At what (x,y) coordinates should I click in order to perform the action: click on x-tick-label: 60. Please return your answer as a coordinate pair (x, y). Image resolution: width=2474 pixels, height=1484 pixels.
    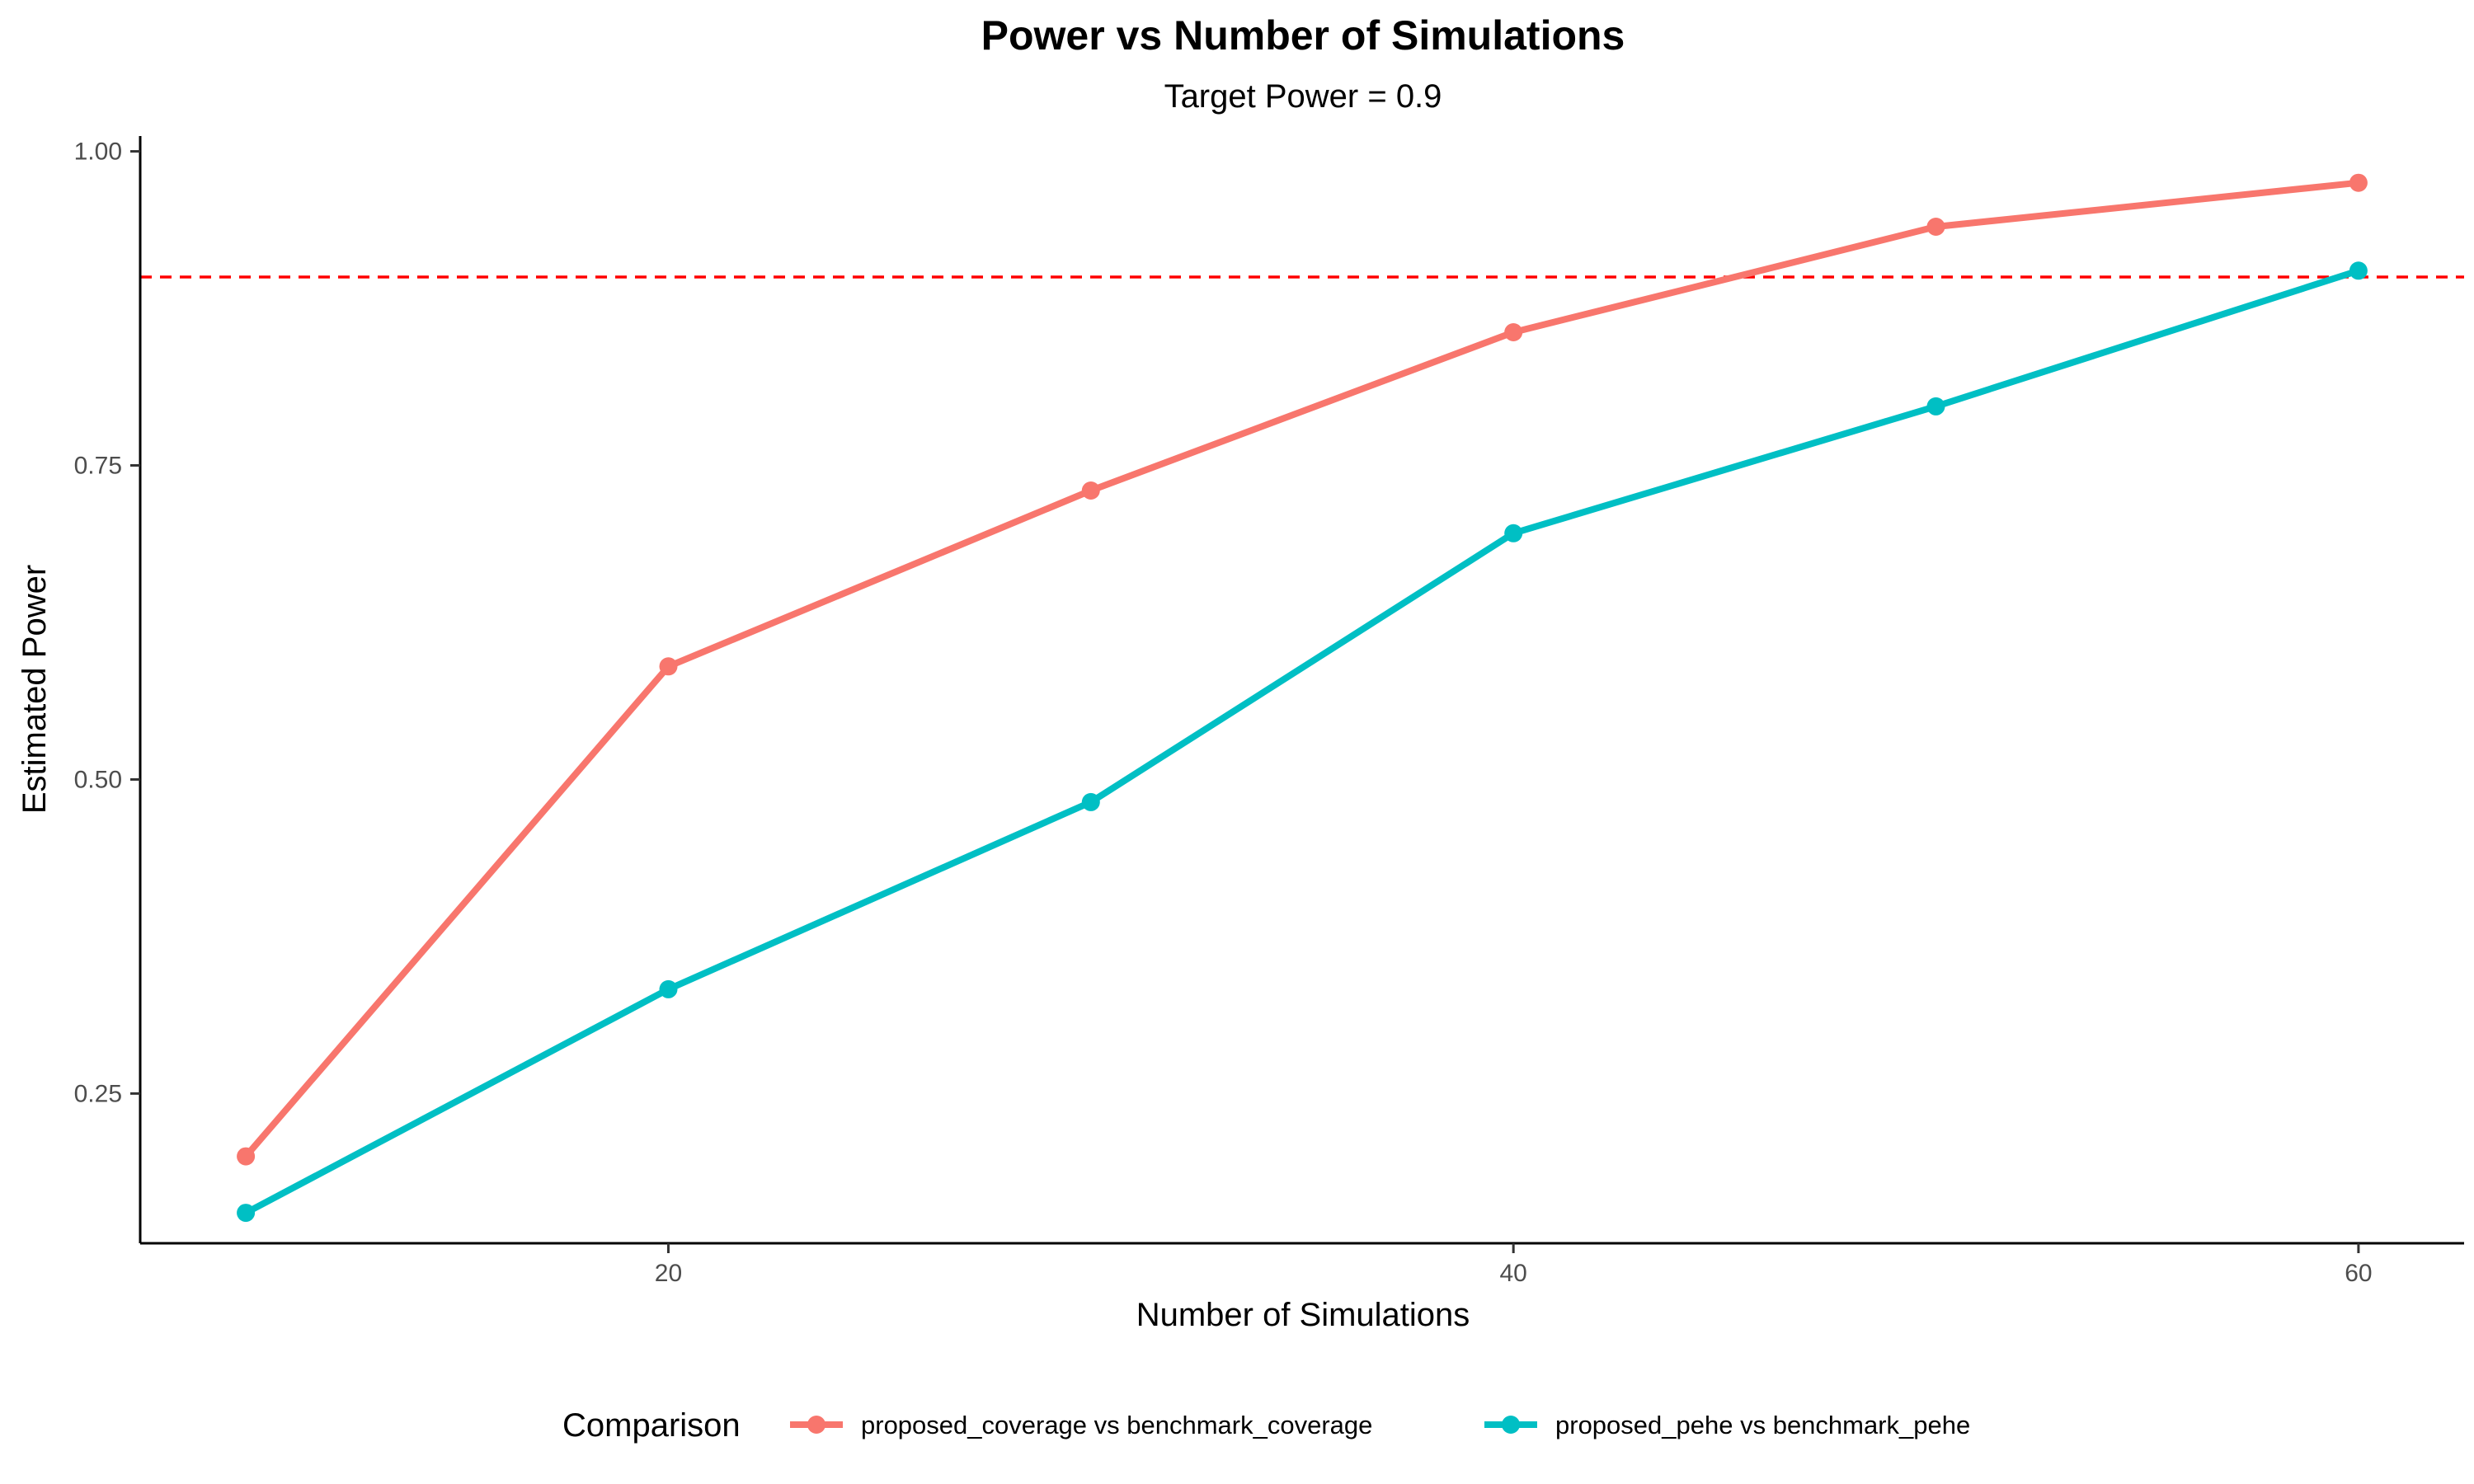
    Looking at the image, I should click on (2358, 1273).